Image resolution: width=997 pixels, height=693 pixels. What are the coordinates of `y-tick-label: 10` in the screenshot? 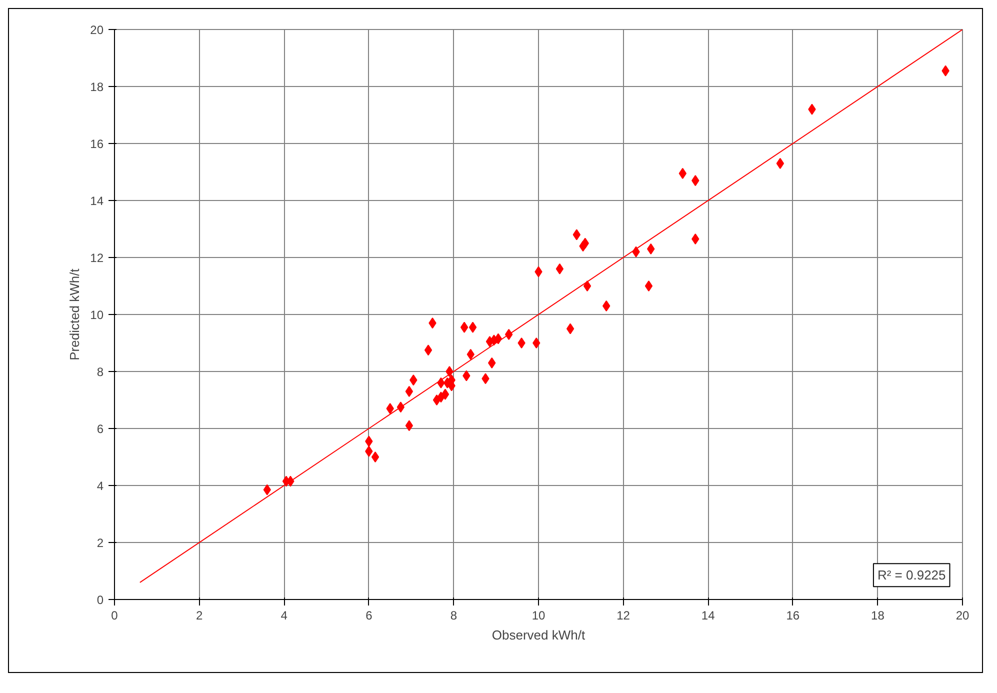 It's located at (97, 315).